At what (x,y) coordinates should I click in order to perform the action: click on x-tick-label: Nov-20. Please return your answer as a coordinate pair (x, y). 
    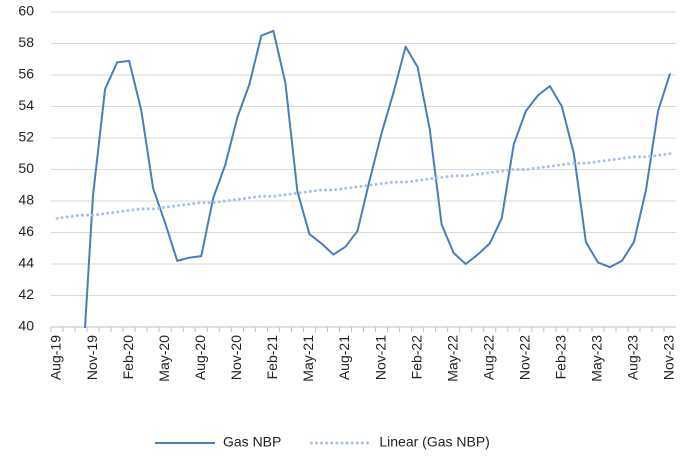
    Looking at the image, I should click on (236, 357).